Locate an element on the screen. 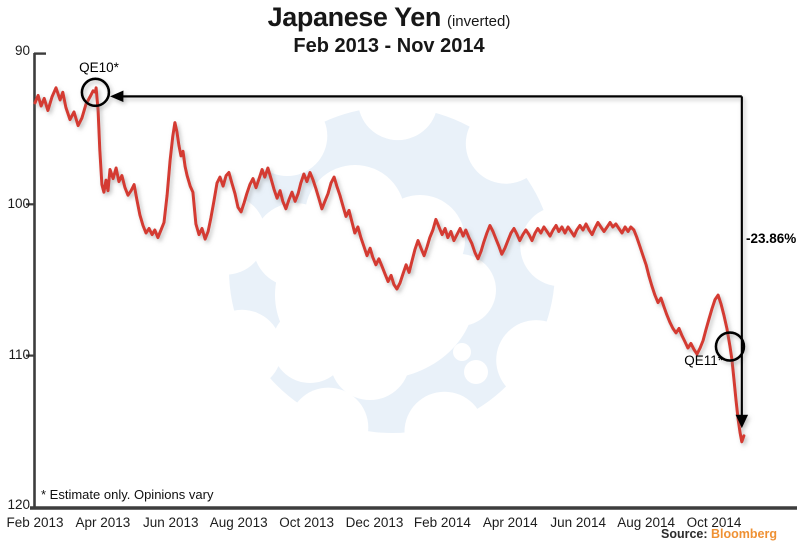 The width and height of the screenshot is (800, 544). x-axis-tick-label: Aug 2014 is located at coordinates (646, 522).